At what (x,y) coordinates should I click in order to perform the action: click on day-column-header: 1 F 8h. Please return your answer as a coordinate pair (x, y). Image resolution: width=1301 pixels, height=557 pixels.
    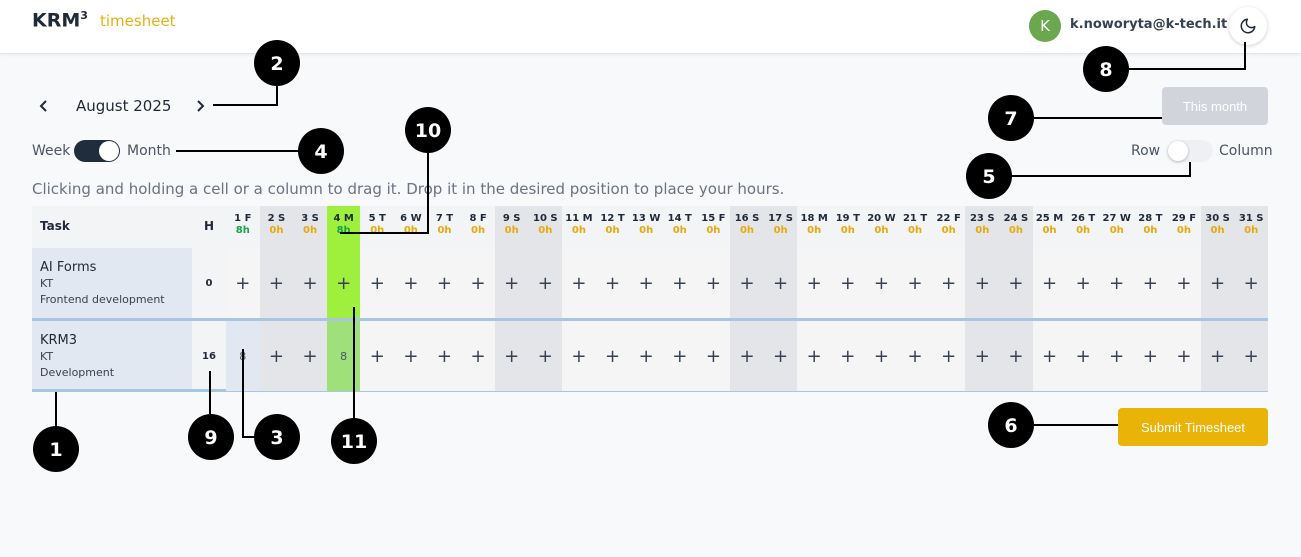
    Looking at the image, I should click on (243, 227).